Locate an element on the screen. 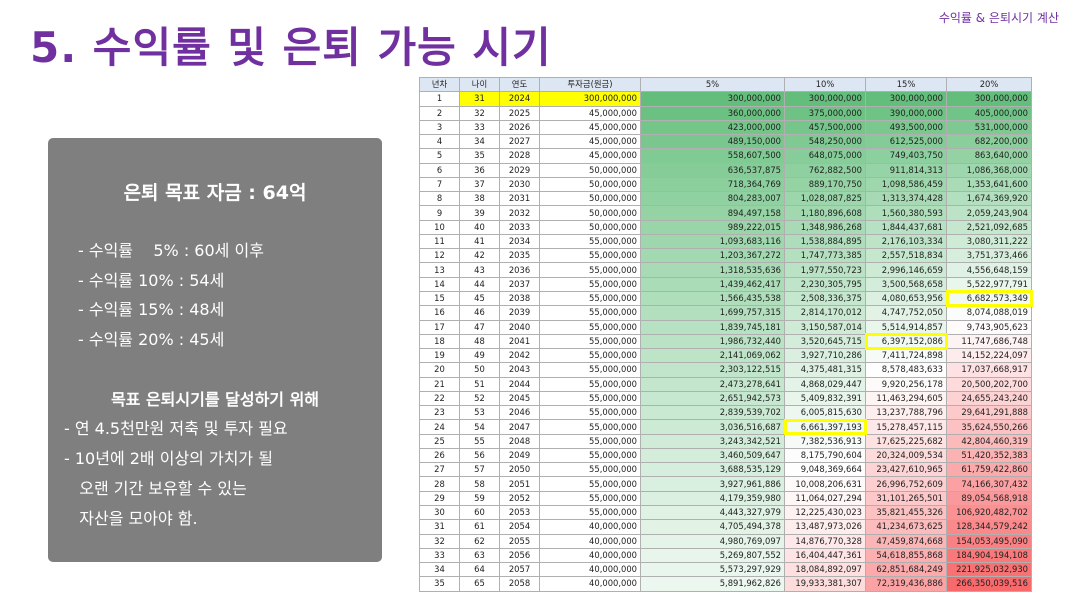 Image resolution: width=1081 pixels, height=608 pixels. year-index-cell: 27 is located at coordinates (439, 470).